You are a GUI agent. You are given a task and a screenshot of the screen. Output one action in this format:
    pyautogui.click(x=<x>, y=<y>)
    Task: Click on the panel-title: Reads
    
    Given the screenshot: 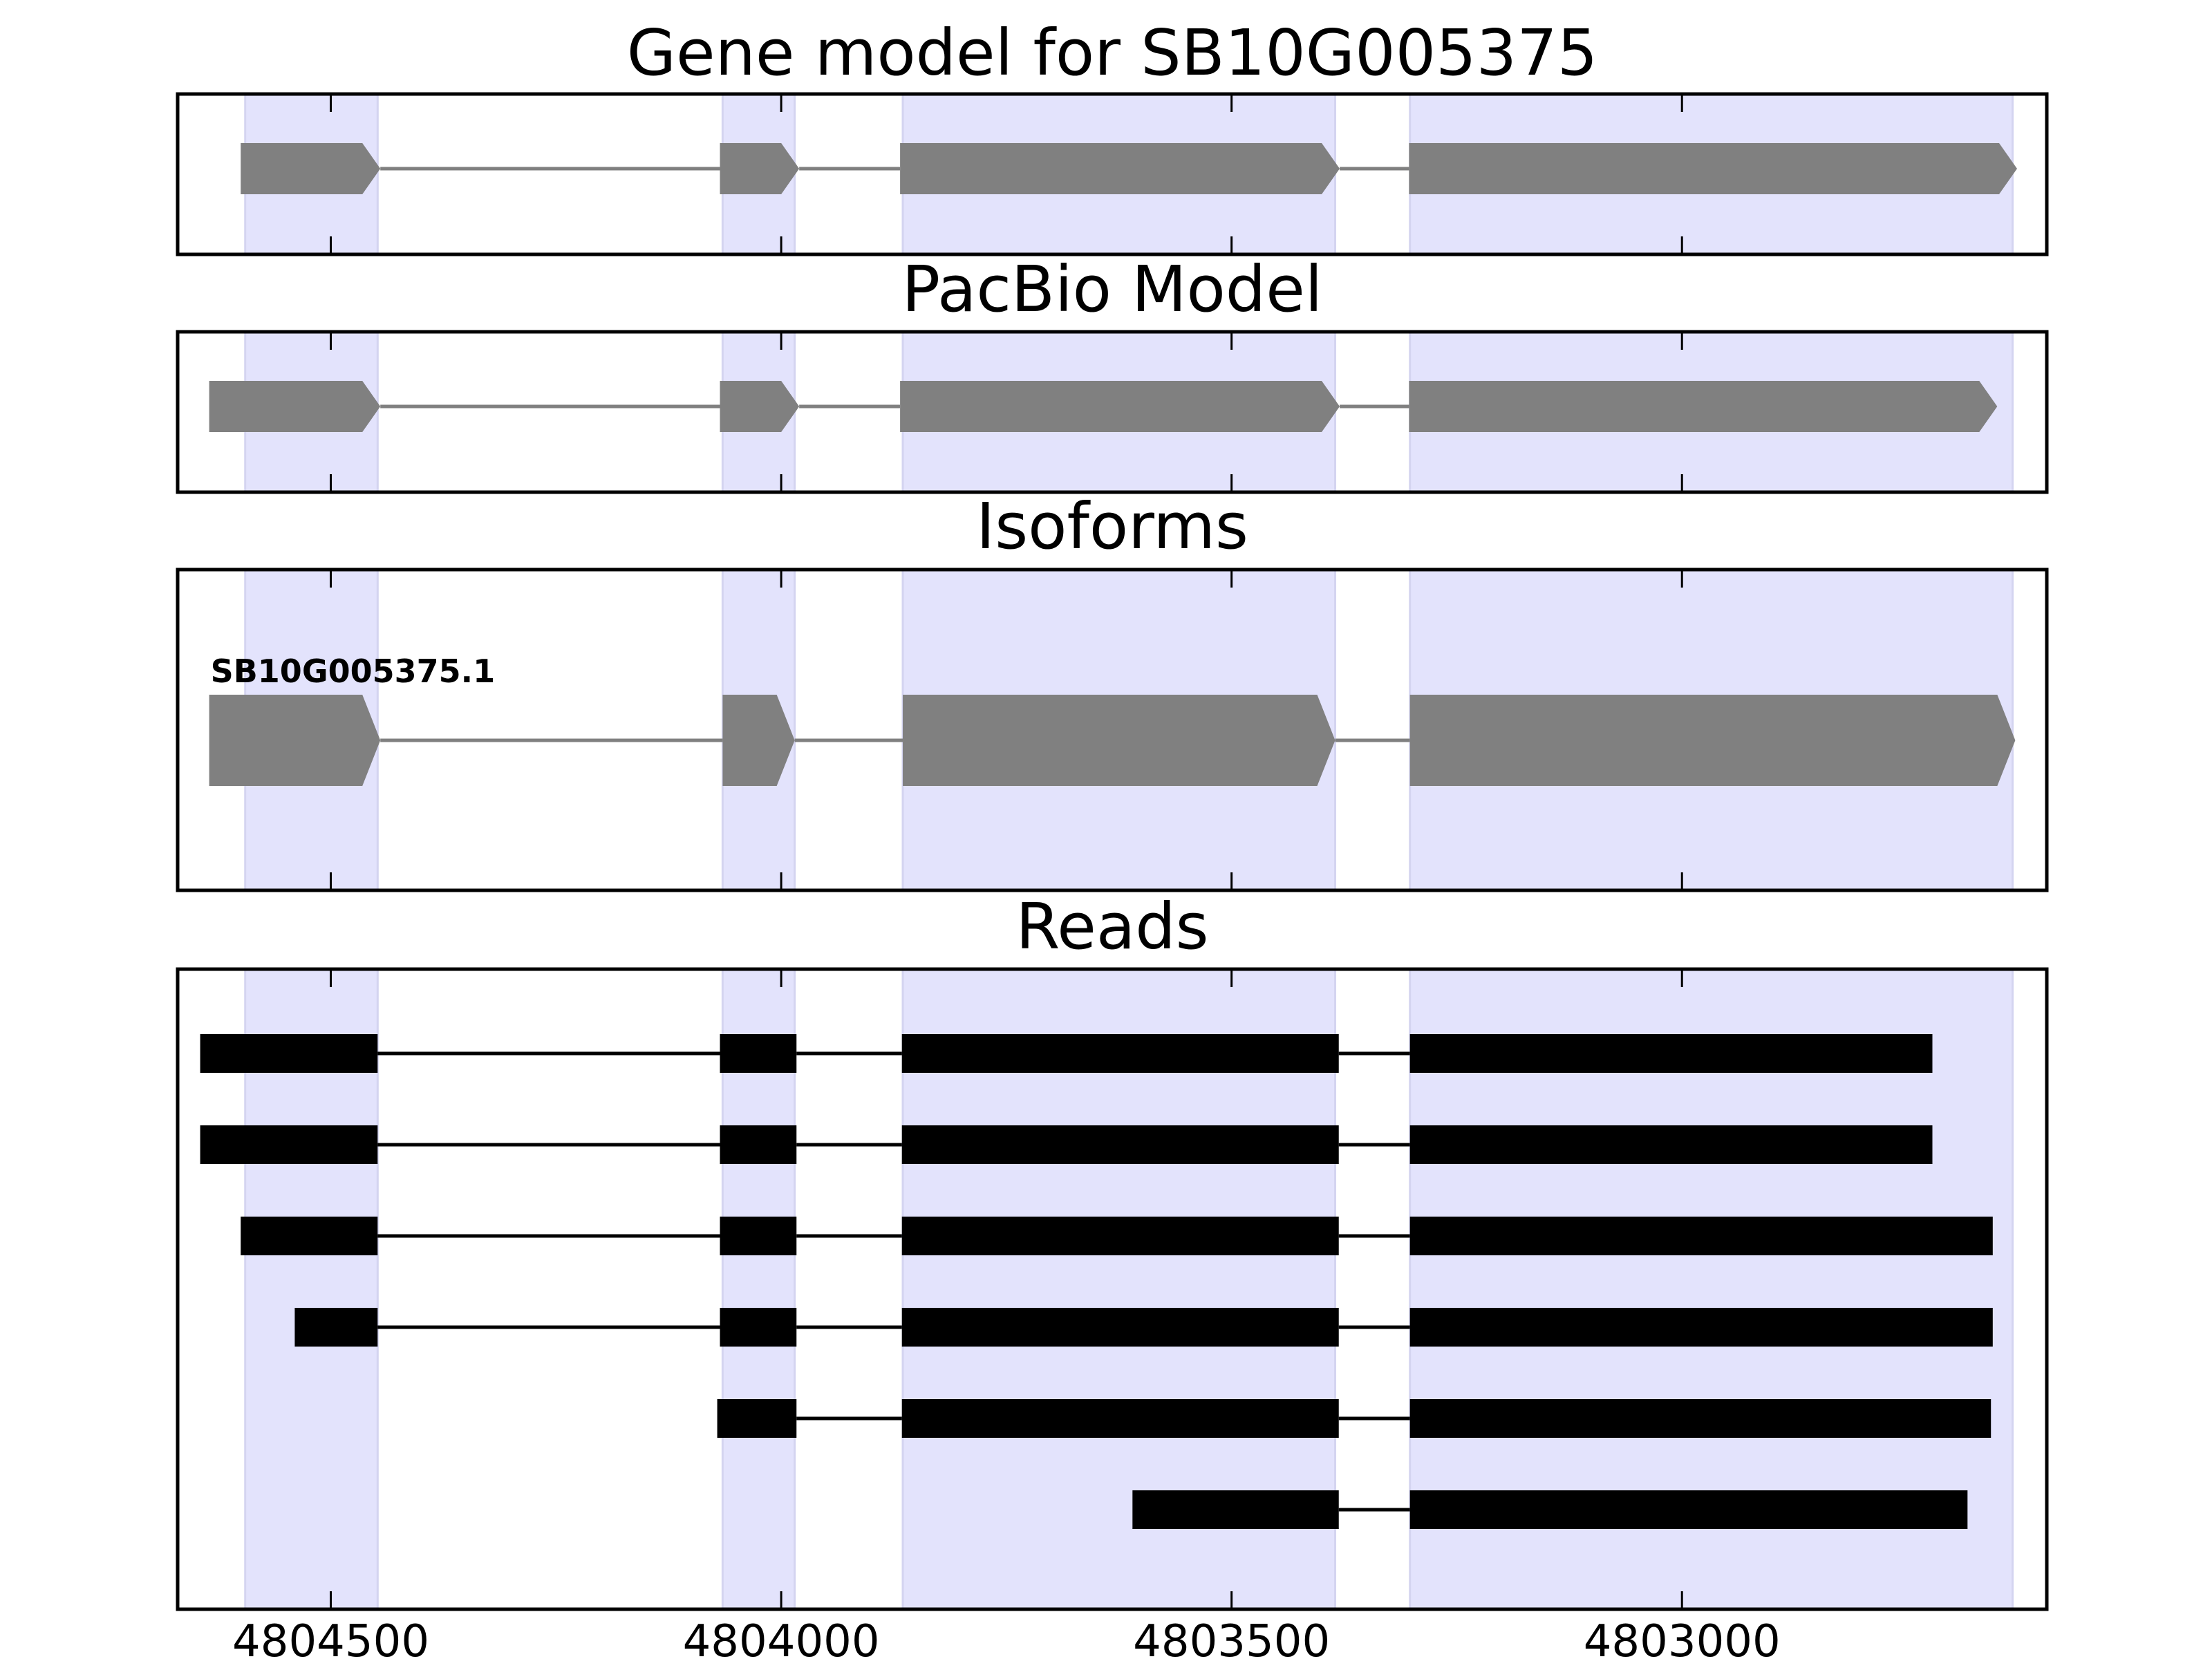 What is the action you would take?
    pyautogui.click(x=1111, y=927)
    